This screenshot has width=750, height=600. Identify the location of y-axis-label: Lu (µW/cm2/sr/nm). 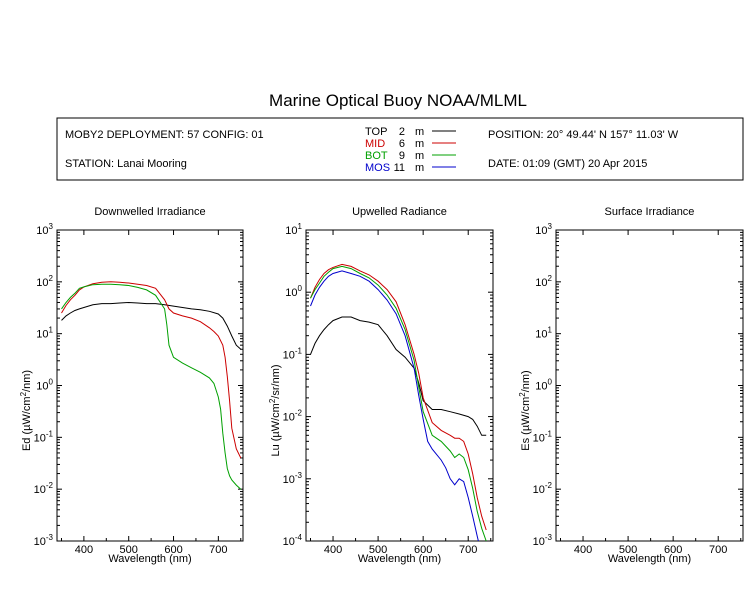
(275, 410).